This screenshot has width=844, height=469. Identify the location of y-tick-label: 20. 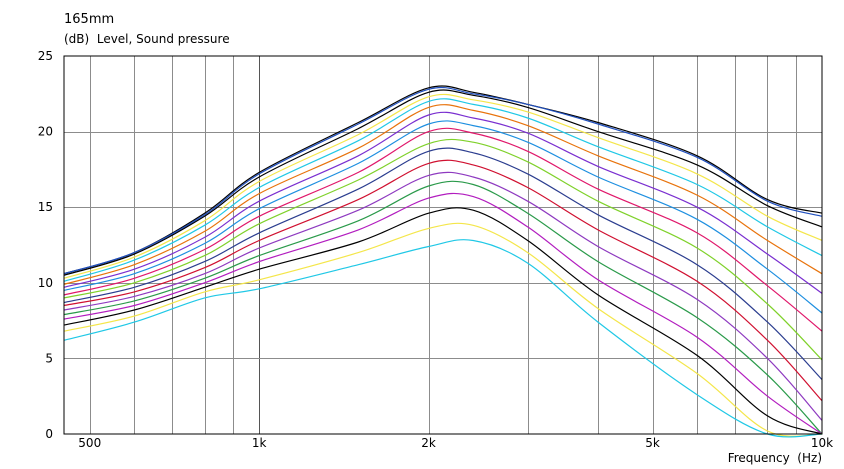
(45, 132).